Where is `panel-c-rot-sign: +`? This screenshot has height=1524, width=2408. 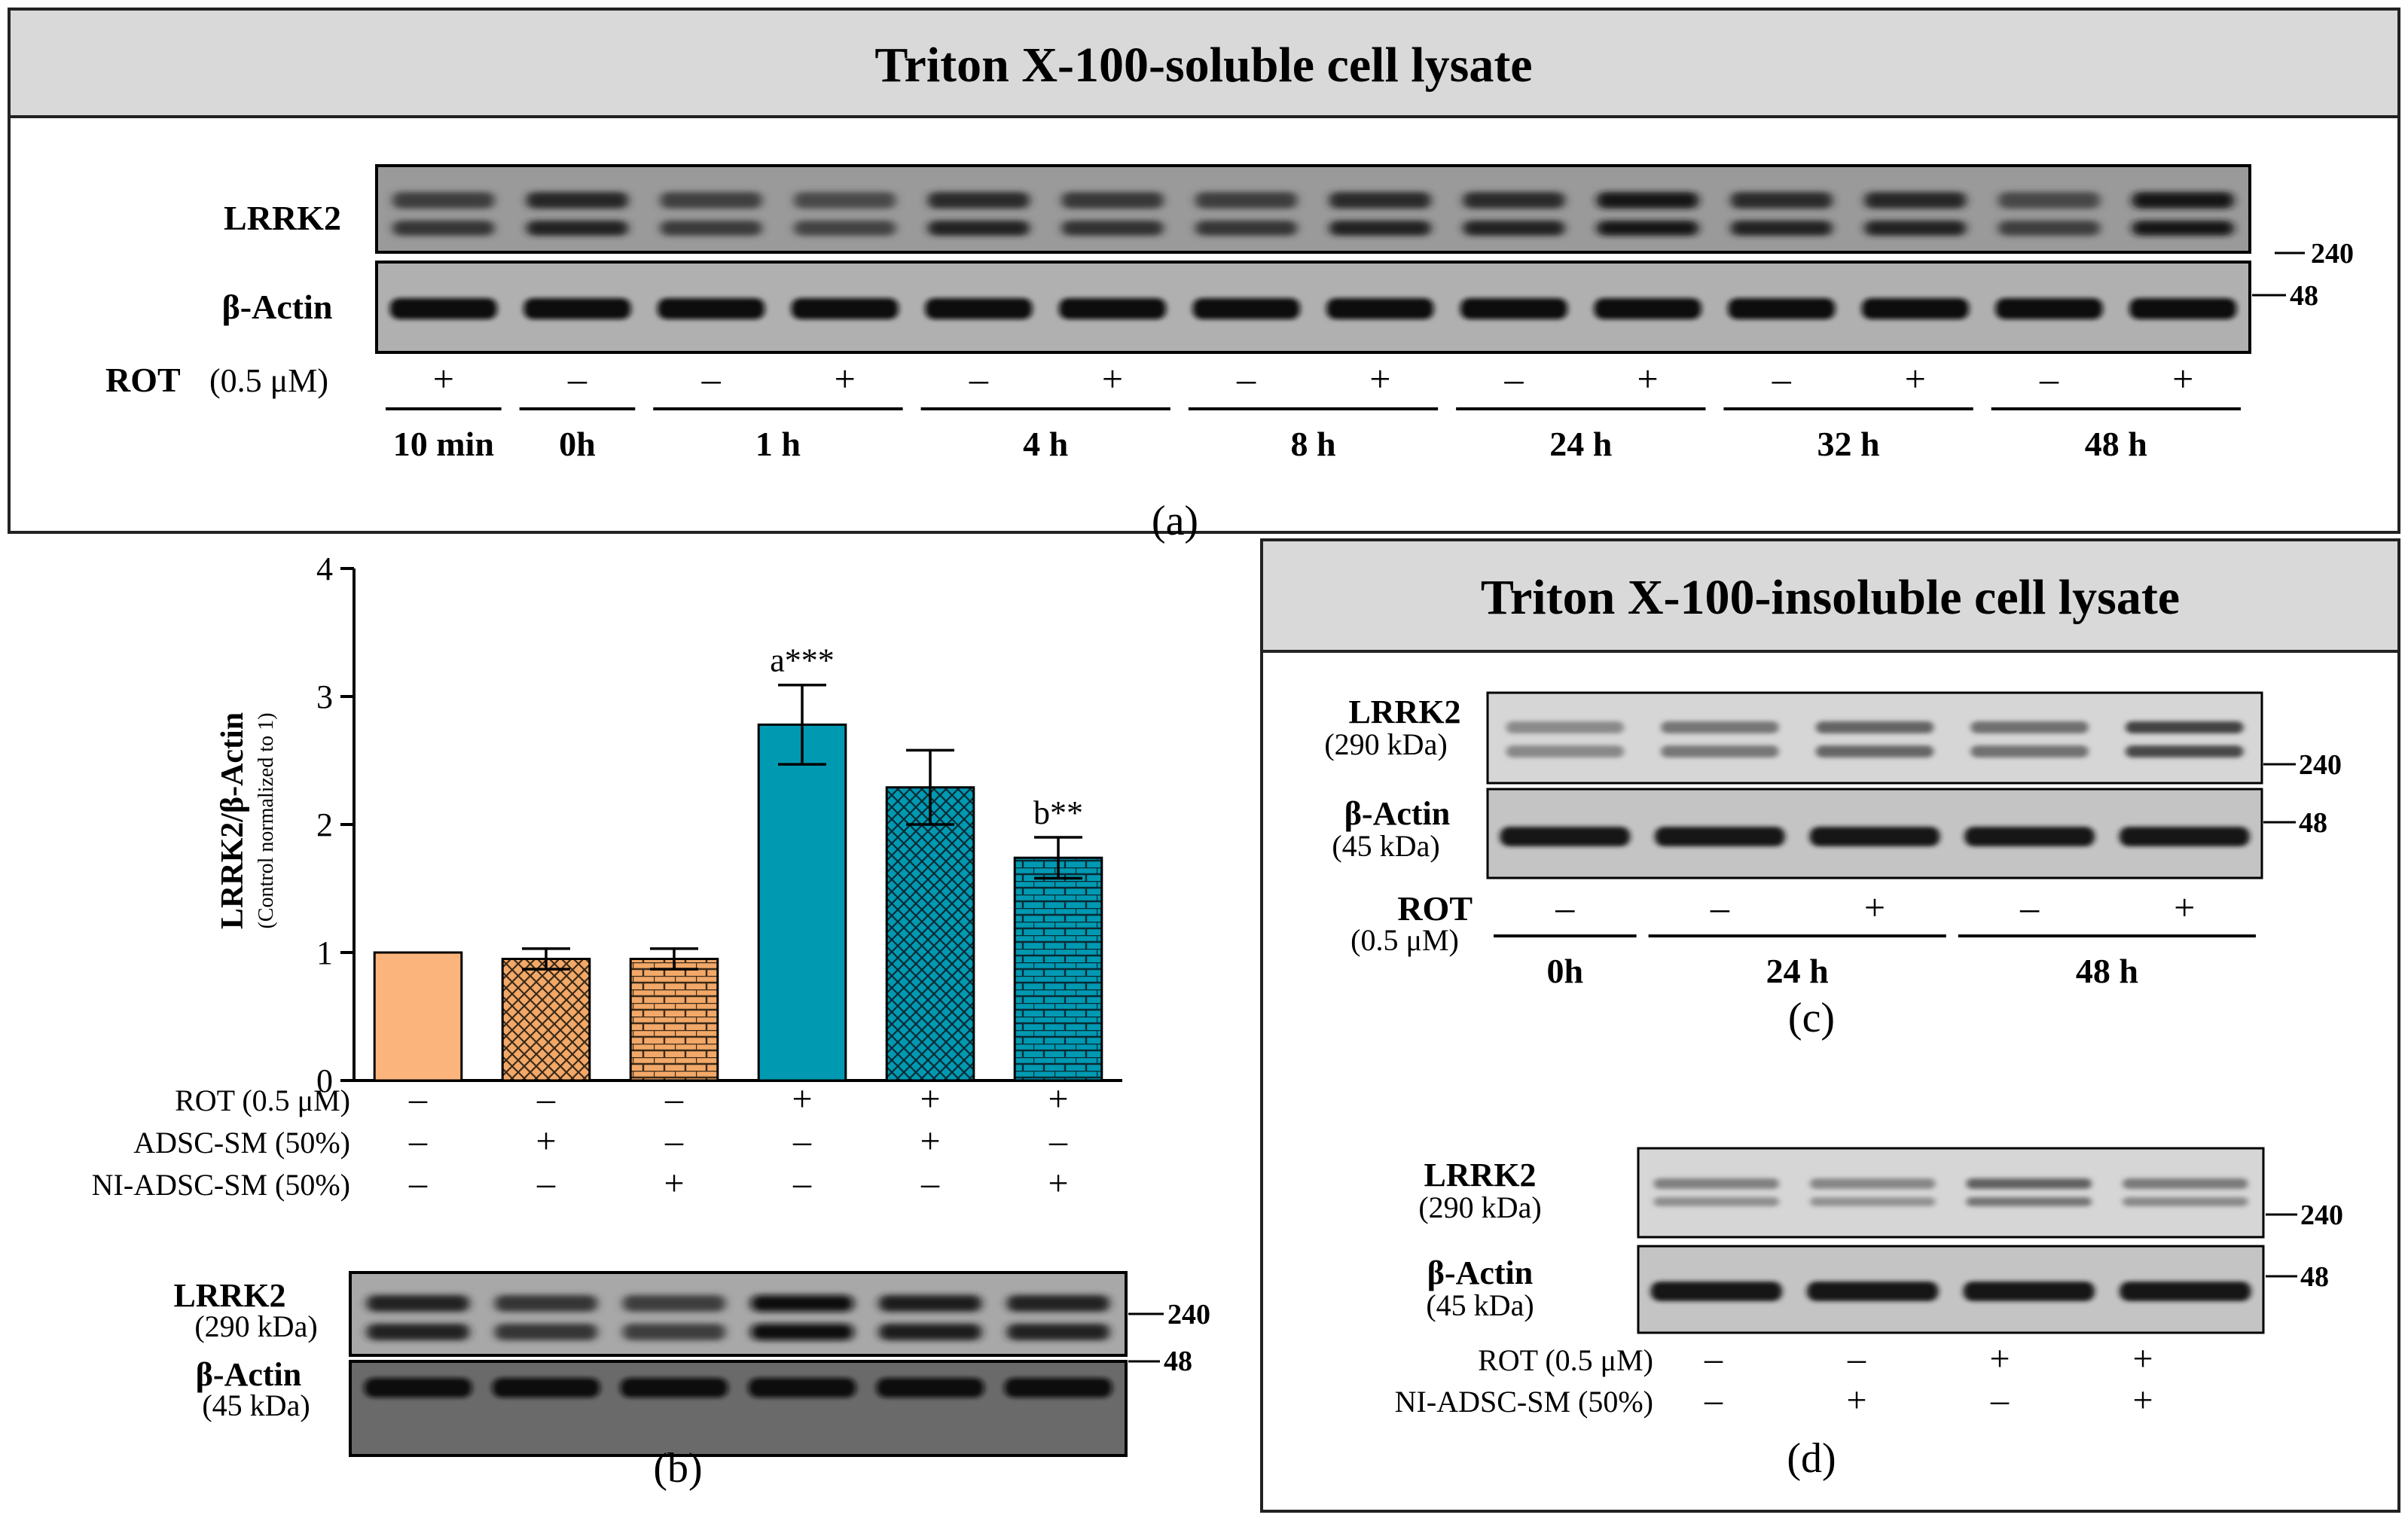
panel-c-rot-sign: + is located at coordinates (1874, 907).